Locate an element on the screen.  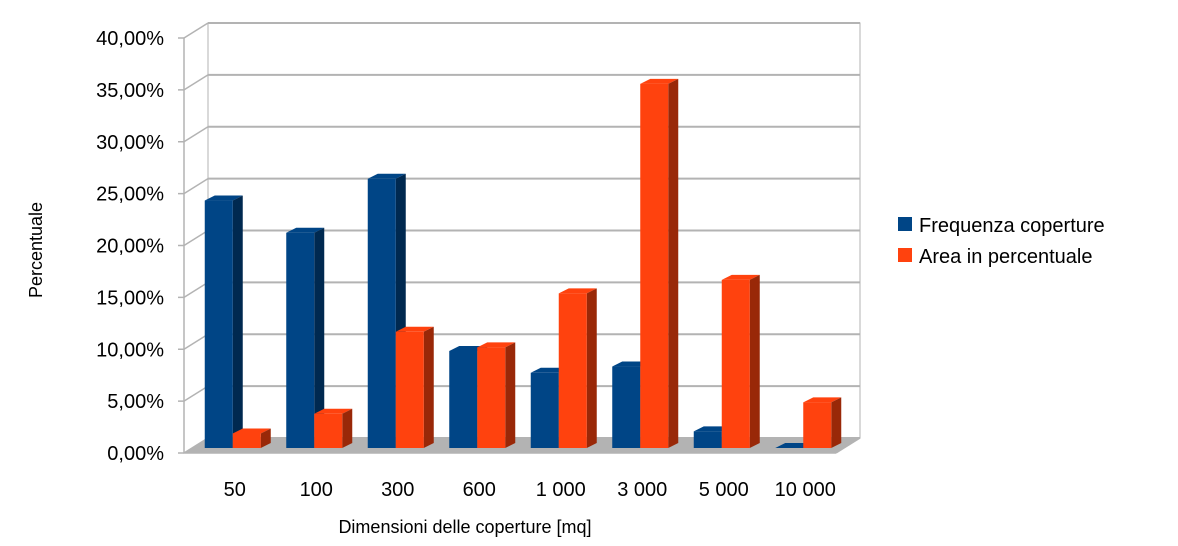
x-tick-label: 300 is located at coordinates (397, 490).